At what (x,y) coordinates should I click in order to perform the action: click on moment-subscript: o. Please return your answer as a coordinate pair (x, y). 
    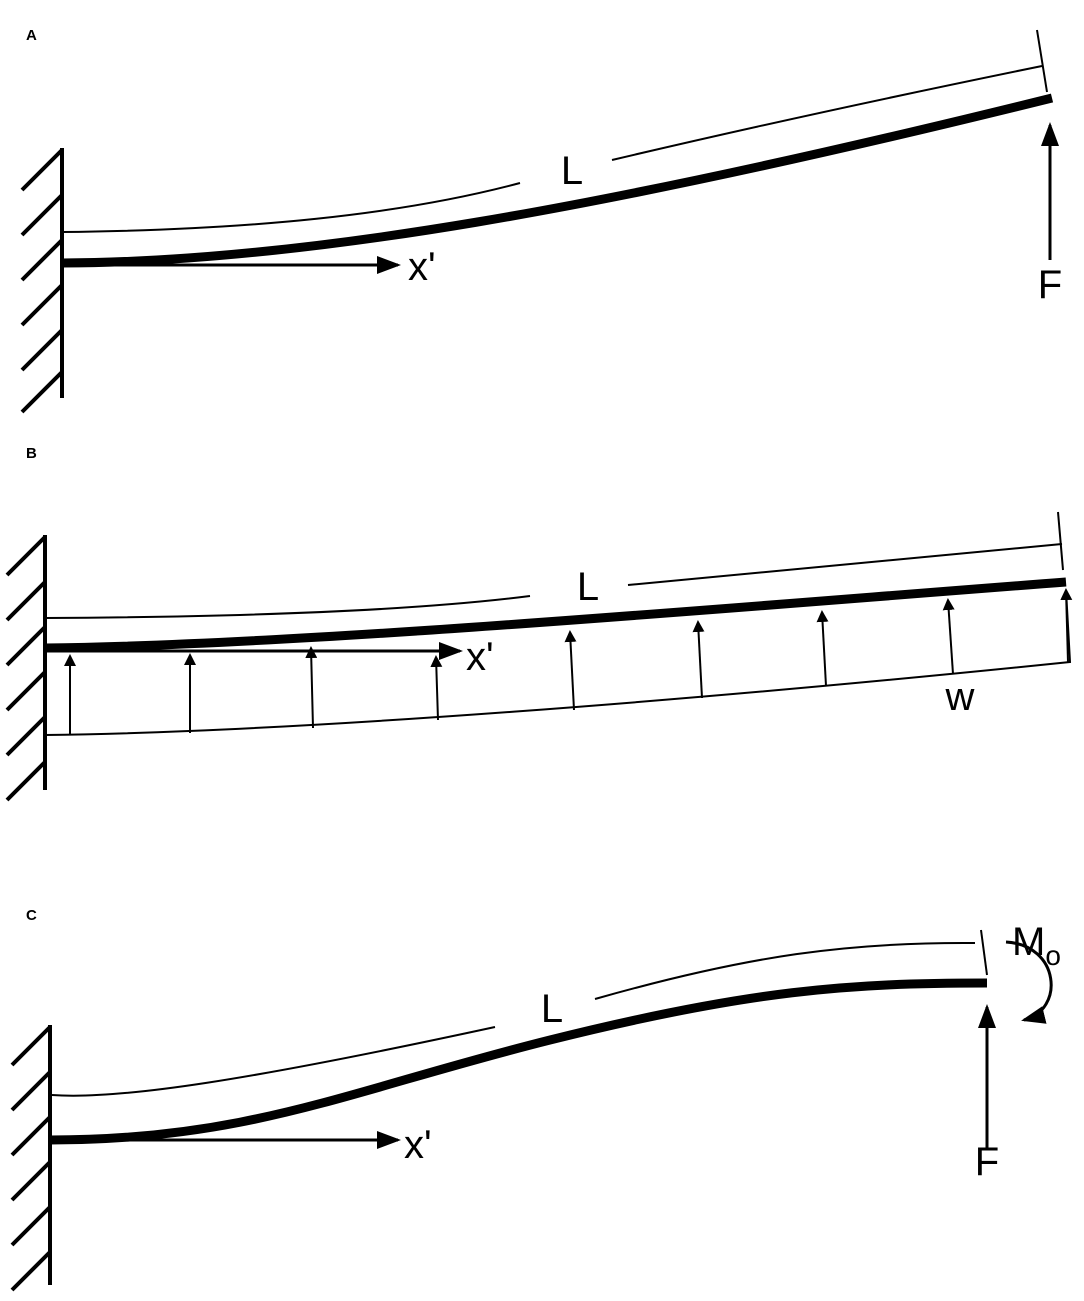
    Looking at the image, I should click on (1053, 955).